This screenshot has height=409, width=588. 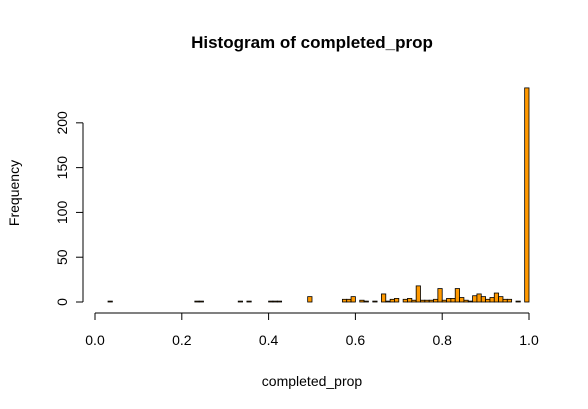 What do you see at coordinates (62, 123) in the screenshot?
I see `y-tick-label: 200` at bounding box center [62, 123].